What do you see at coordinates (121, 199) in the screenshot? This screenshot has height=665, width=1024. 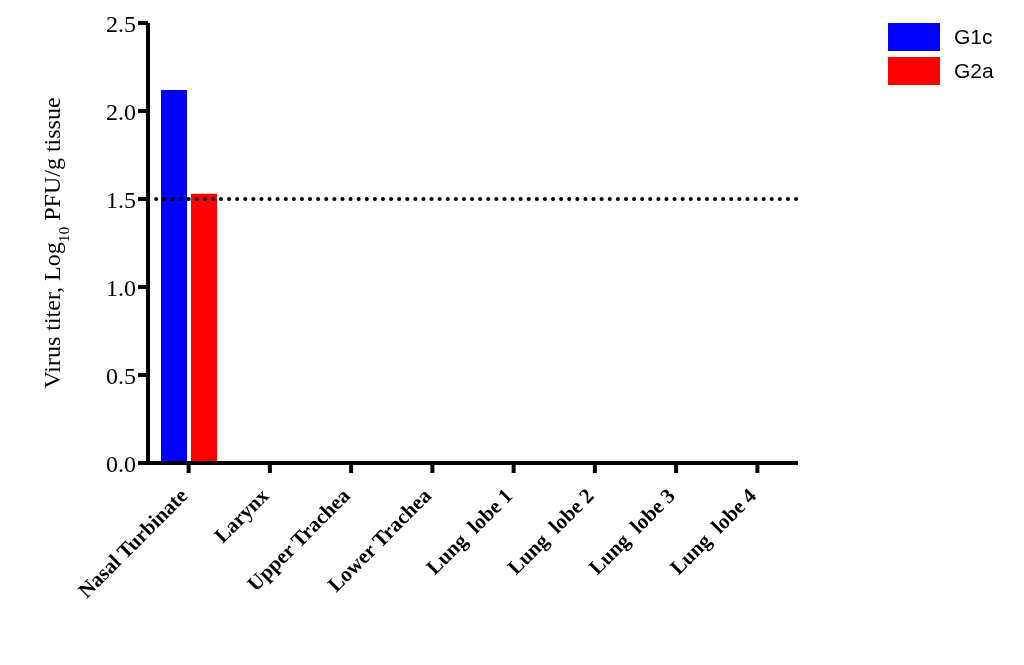 I see `y-tick-label: 1.5` at bounding box center [121, 199].